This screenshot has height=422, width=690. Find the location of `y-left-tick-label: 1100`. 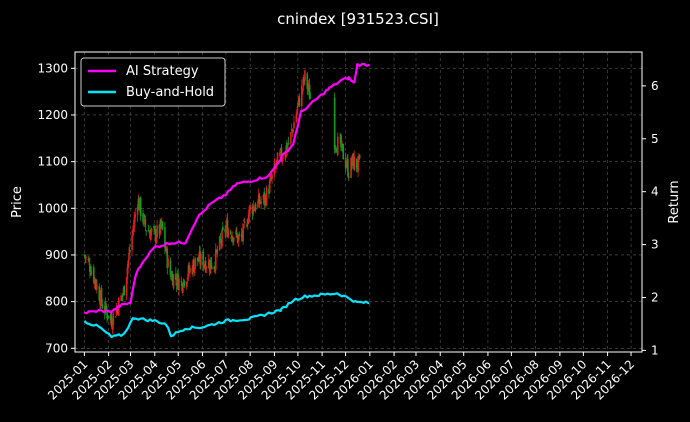

y-left-tick-label: 1100 is located at coordinates (52, 162).